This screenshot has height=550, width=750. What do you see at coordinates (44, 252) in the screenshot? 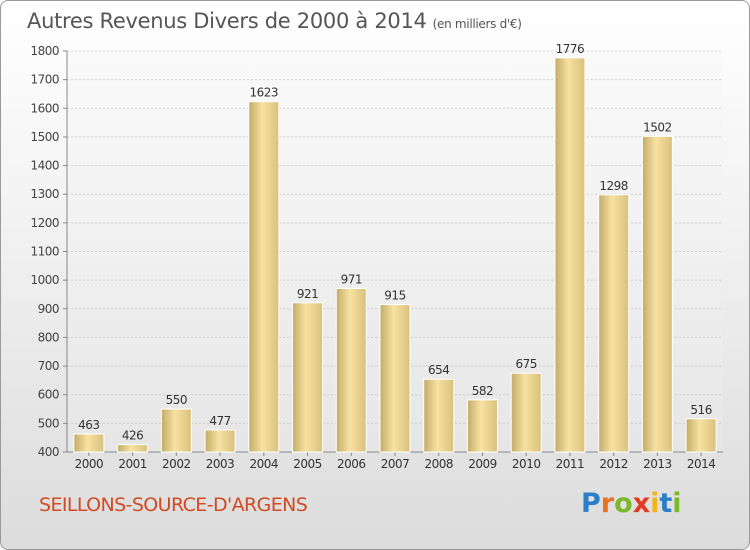
I see `y-tick-label: 1100` at bounding box center [44, 252].